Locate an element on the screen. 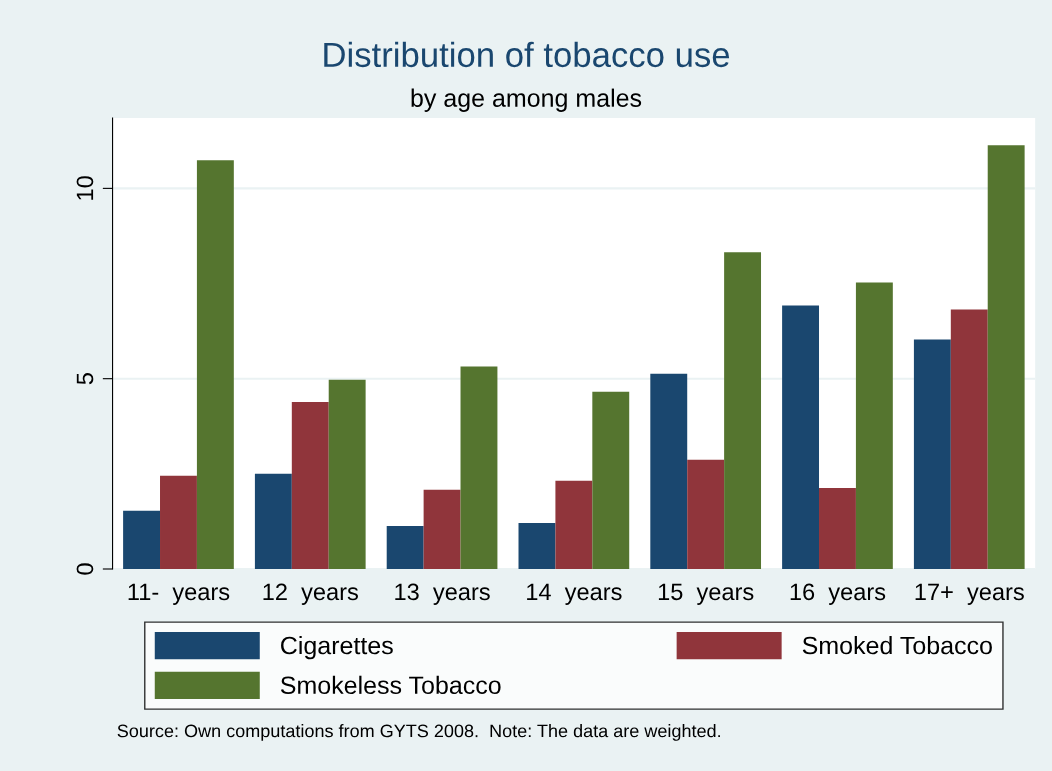 The image size is (1052, 771). source-note: Source: Own computations from GYTS 2008. Note: The data are weighted. is located at coordinates (418, 732).